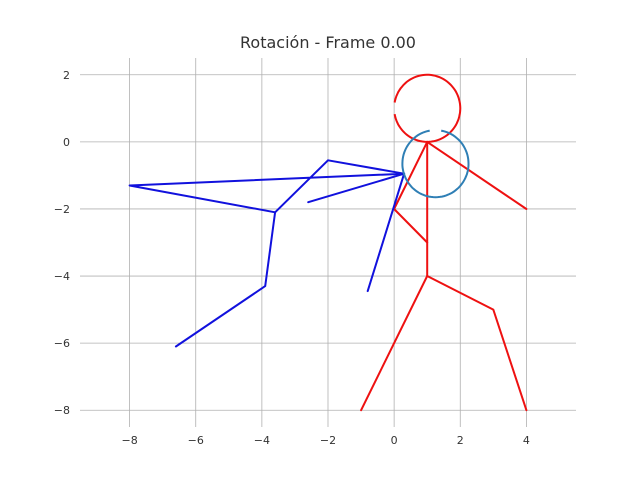  Describe the element at coordinates (62, 343) in the screenshot. I see `y-tick-label: −6` at that location.